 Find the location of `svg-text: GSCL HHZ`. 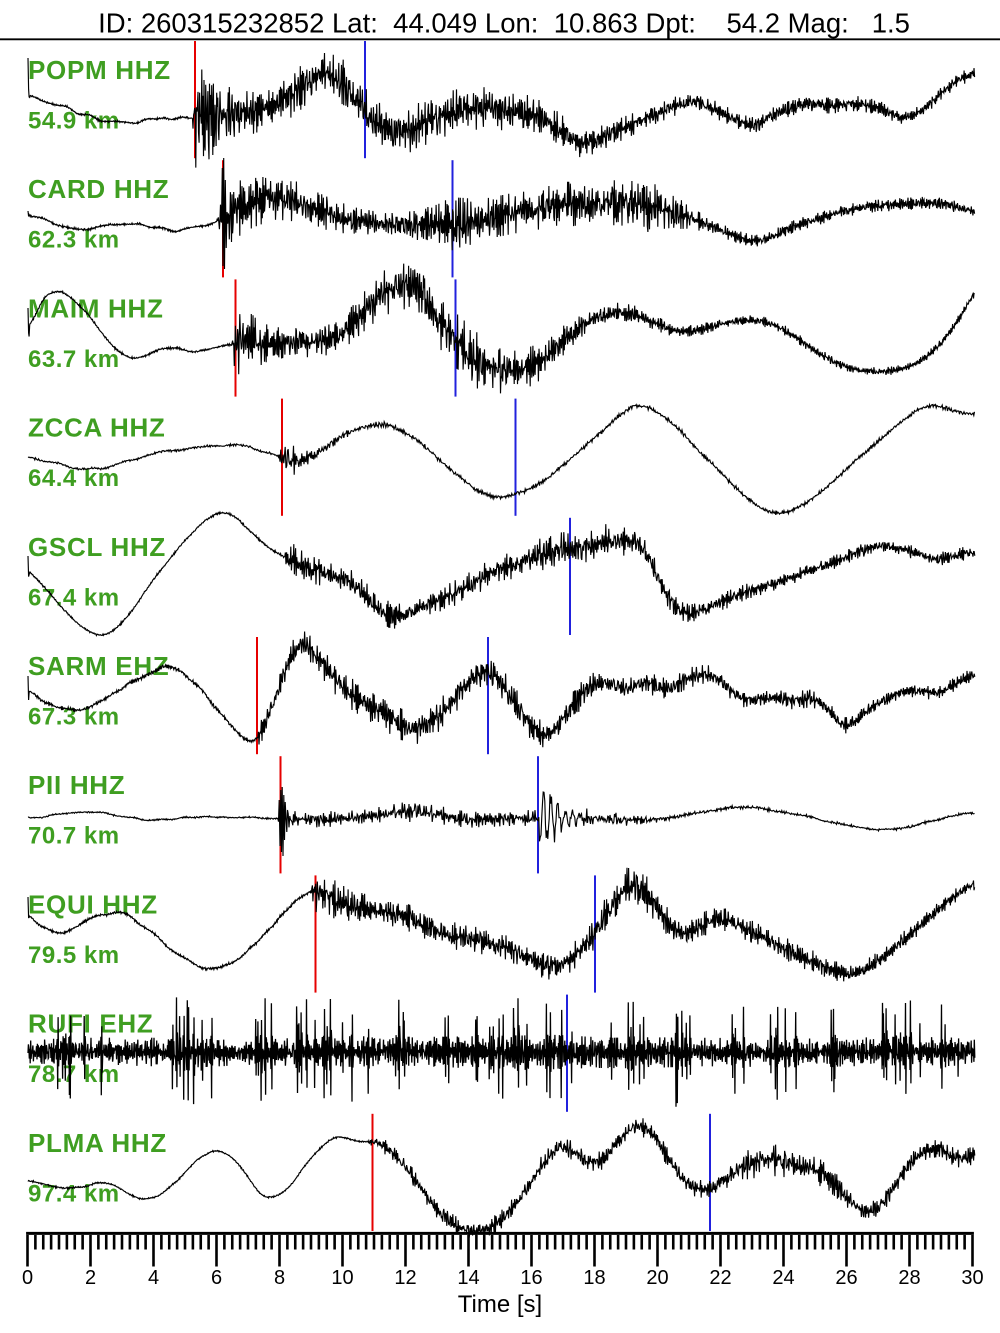

svg-text: GSCL HHZ is located at coordinates (97, 547).